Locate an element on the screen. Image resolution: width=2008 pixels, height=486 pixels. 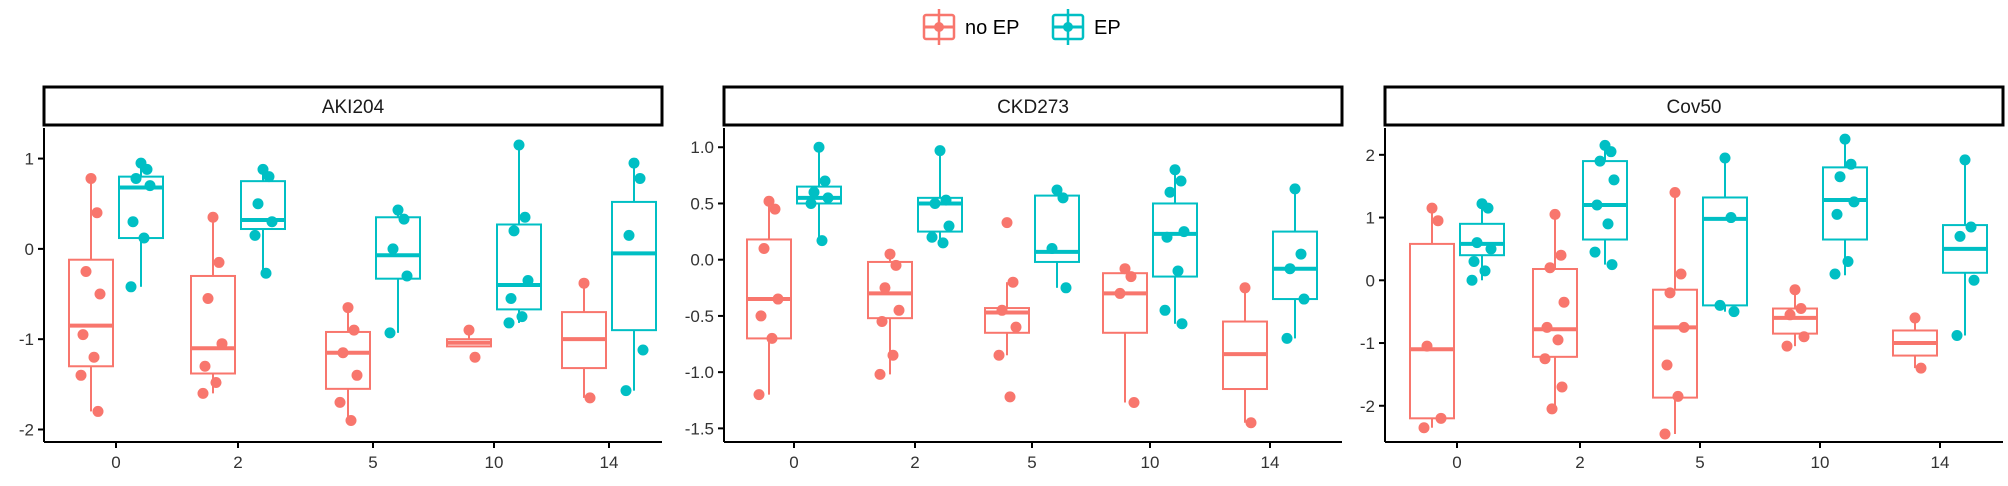
y-tick-label: -1 is located at coordinates (1367, 343).